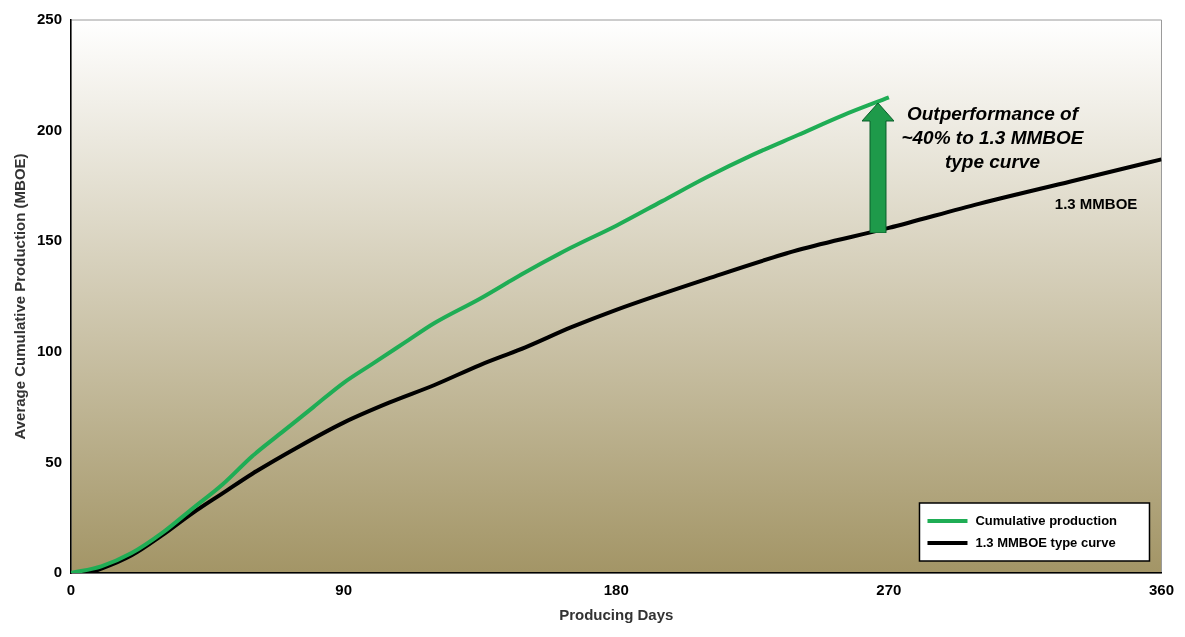 This screenshot has height=637, width=1185. Describe the element at coordinates (54, 461) in the screenshot. I see `y-tick-label: 50` at that location.